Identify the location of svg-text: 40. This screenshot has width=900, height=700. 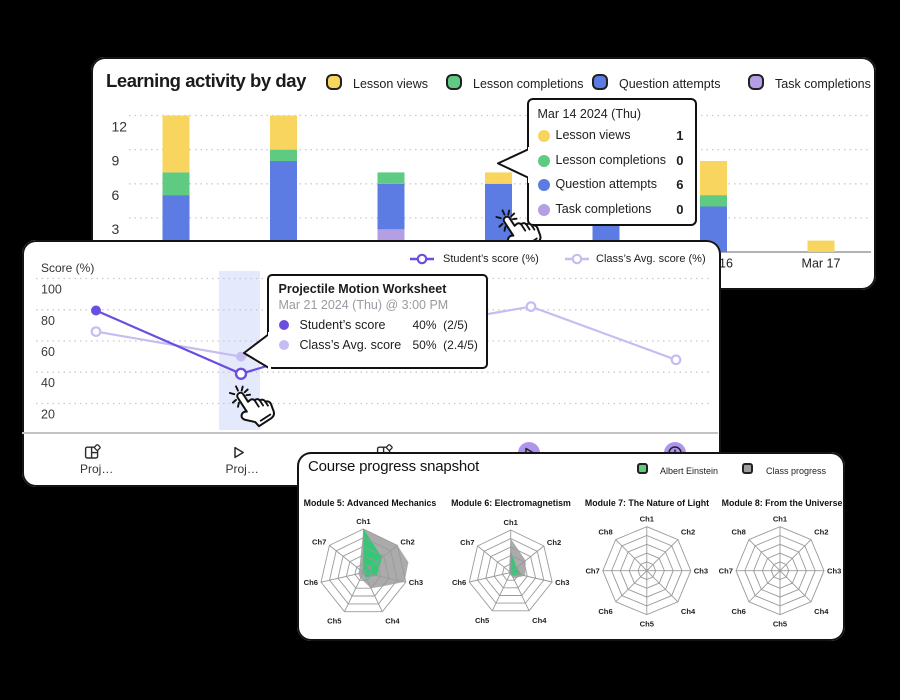
(48, 383).